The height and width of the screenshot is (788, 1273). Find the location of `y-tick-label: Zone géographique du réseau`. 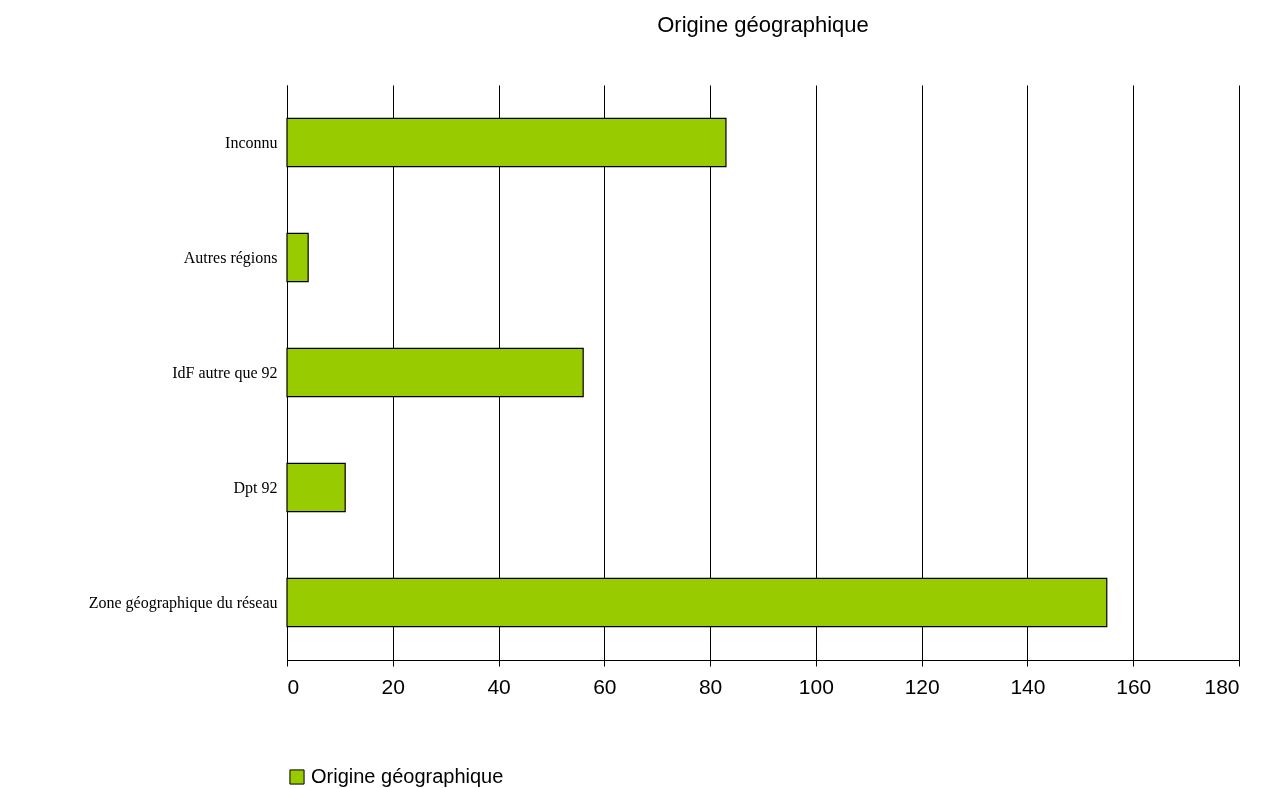

y-tick-label: Zone géographique du réseau is located at coordinates (183, 602).